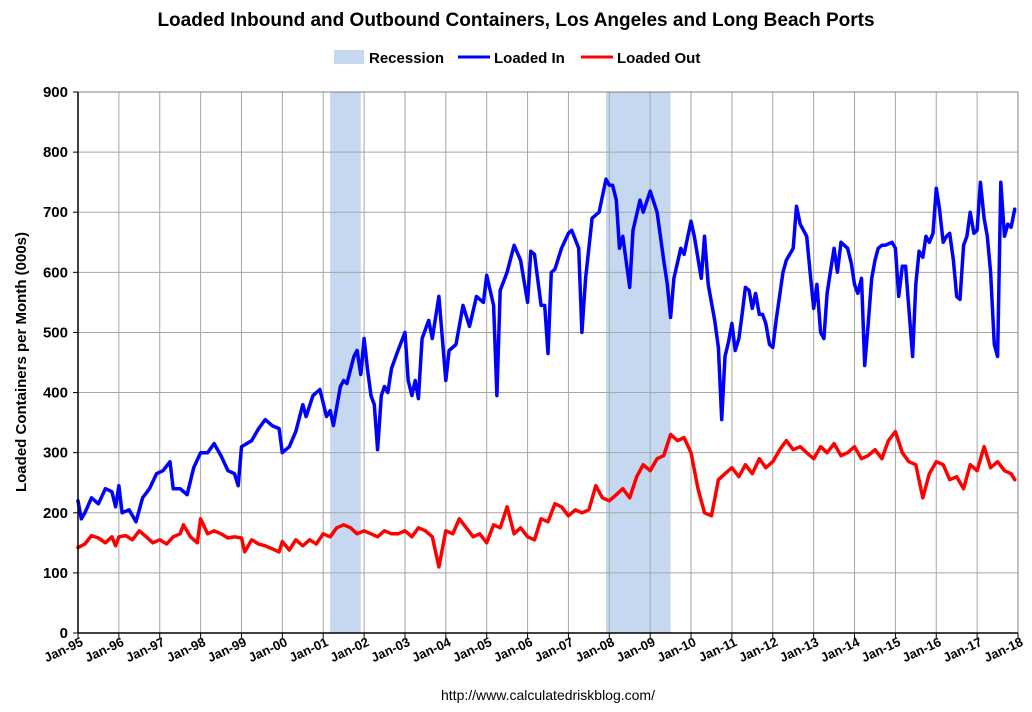 The width and height of the screenshot is (1032, 712). Describe the element at coordinates (431, 649) in the screenshot. I see `x-tick-label: Jan-04` at that location.